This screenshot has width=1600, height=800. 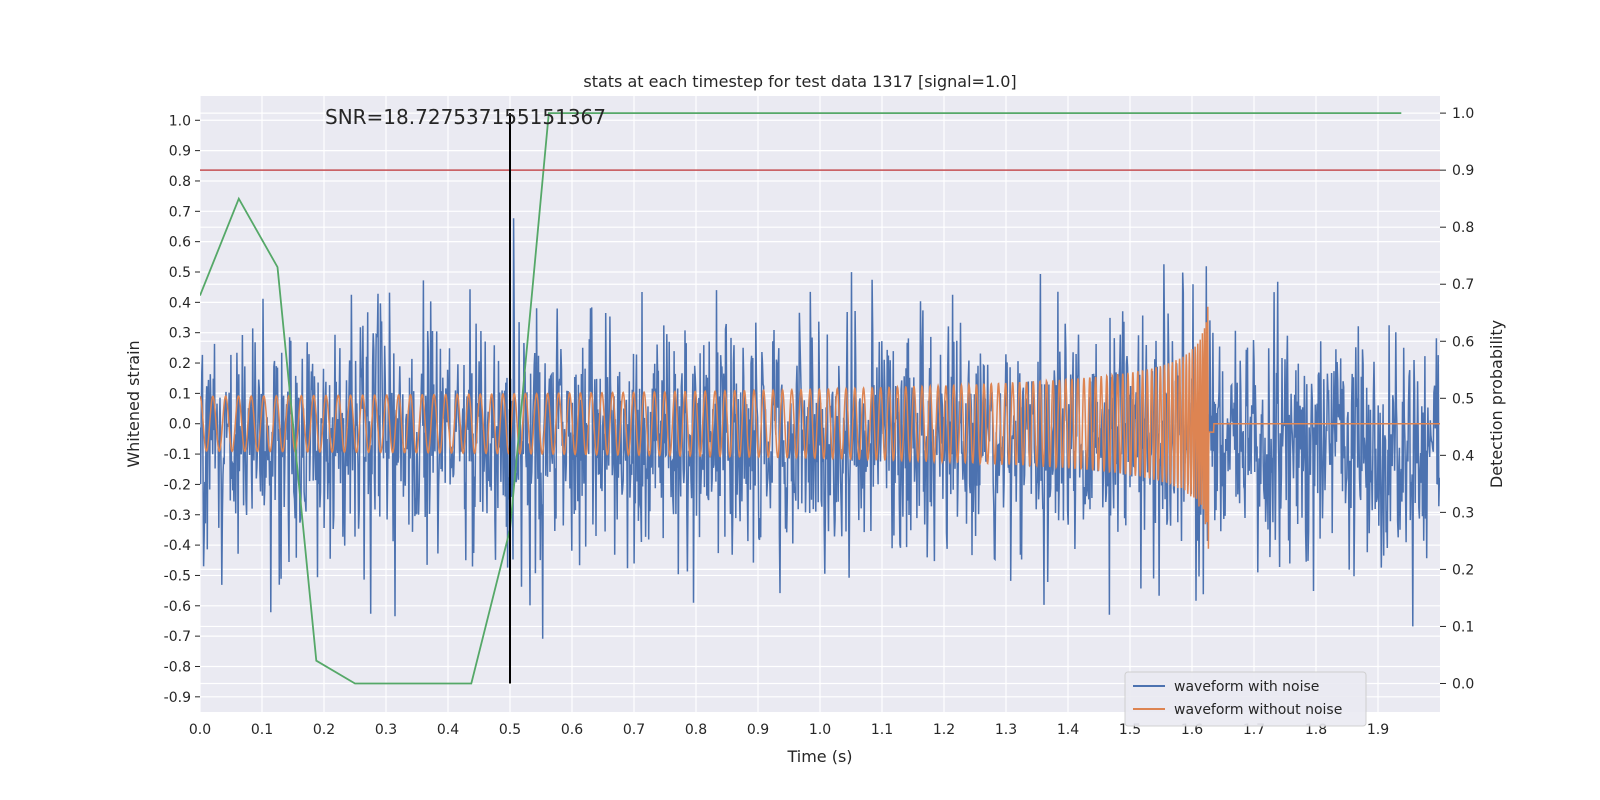 What do you see at coordinates (1258, 710) in the screenshot?
I see `legend-label-clean: waveform without noise` at bounding box center [1258, 710].